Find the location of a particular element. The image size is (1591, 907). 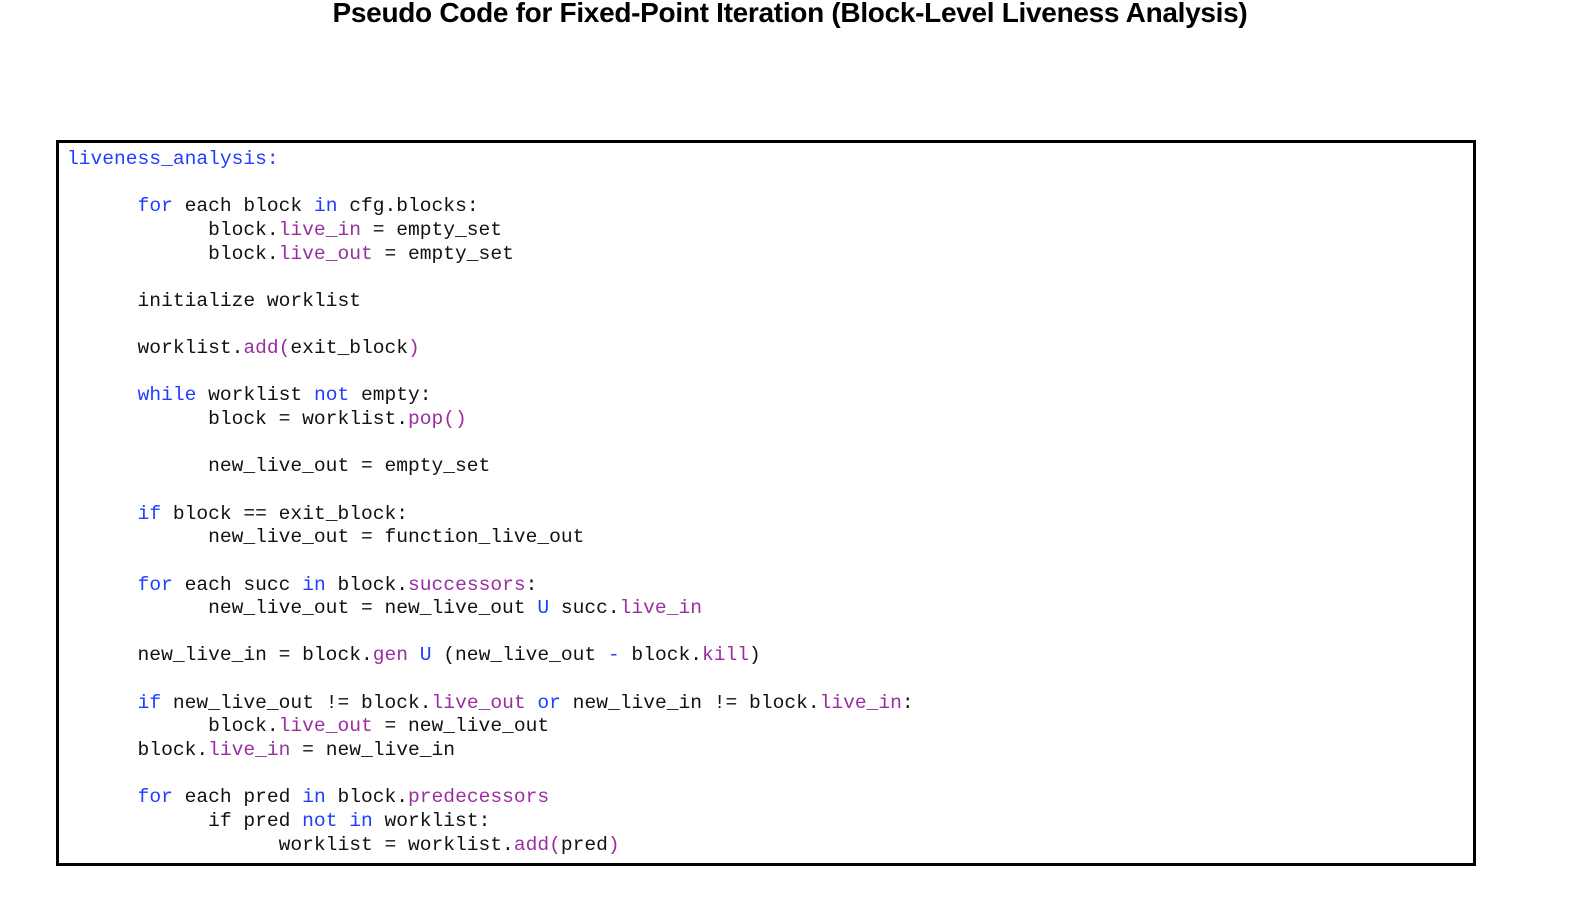

code-keyword: liveness_analysis: is located at coordinates (173, 159).